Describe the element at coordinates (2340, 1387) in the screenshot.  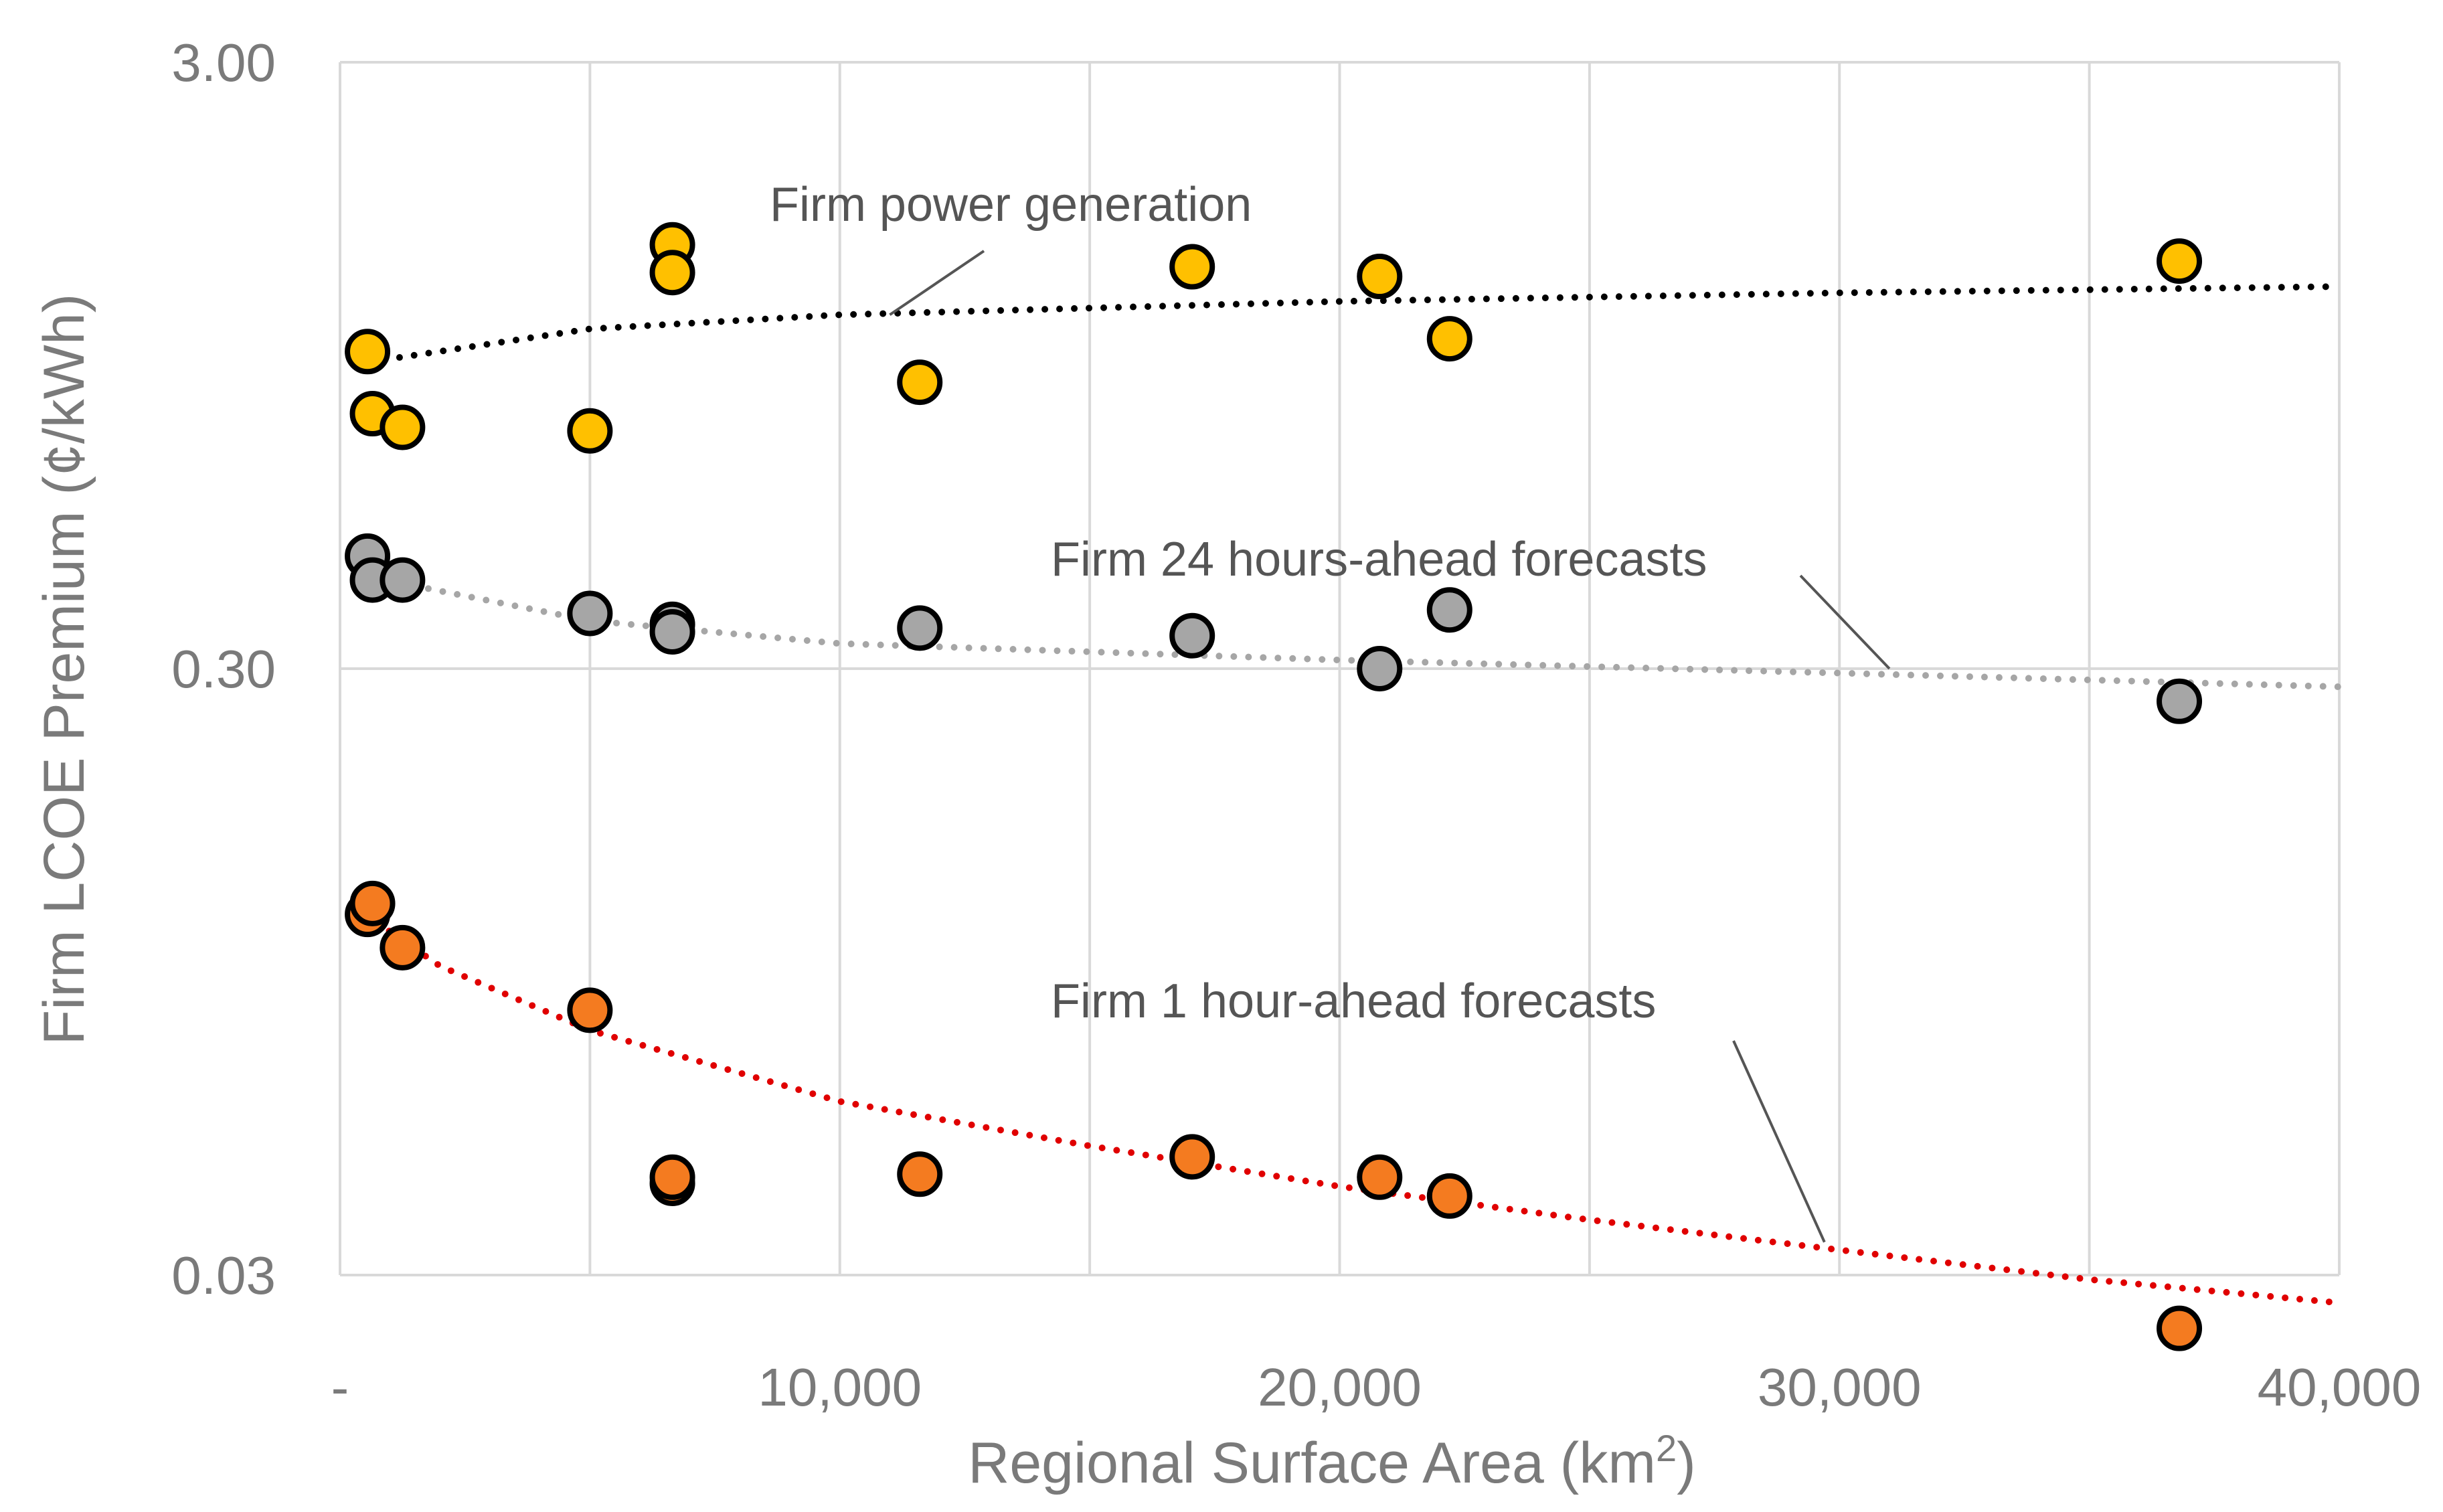
I see `x-tick-label: 40,000` at that location.